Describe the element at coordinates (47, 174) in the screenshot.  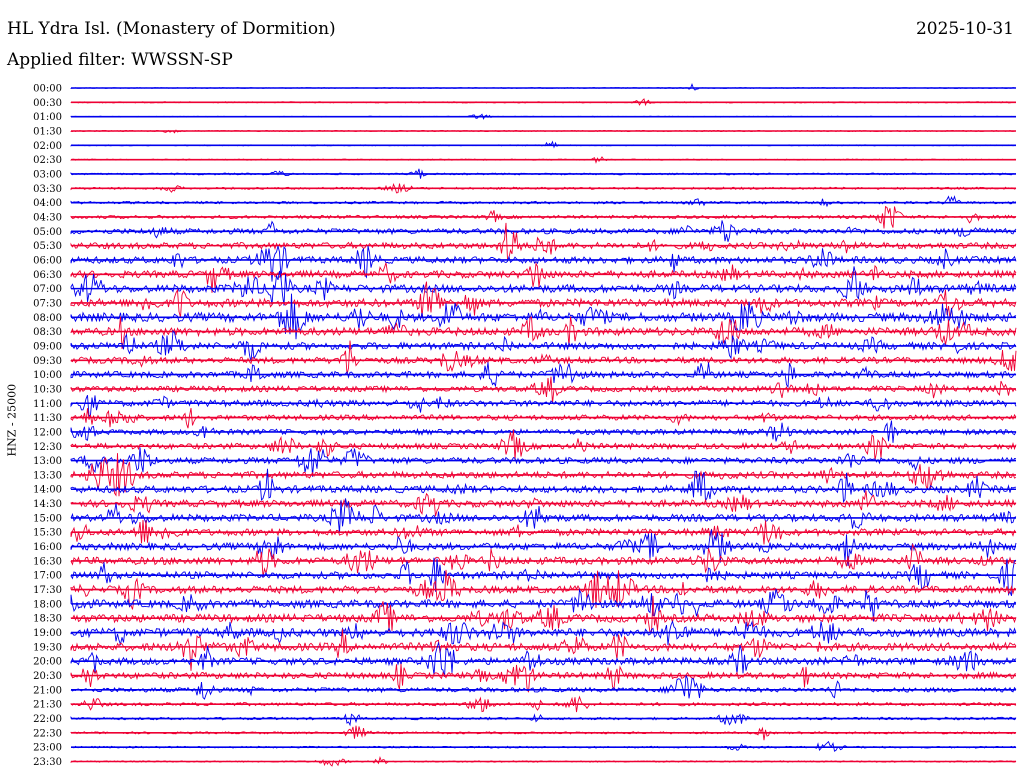
I see `time-tick-label: 03:00` at that location.